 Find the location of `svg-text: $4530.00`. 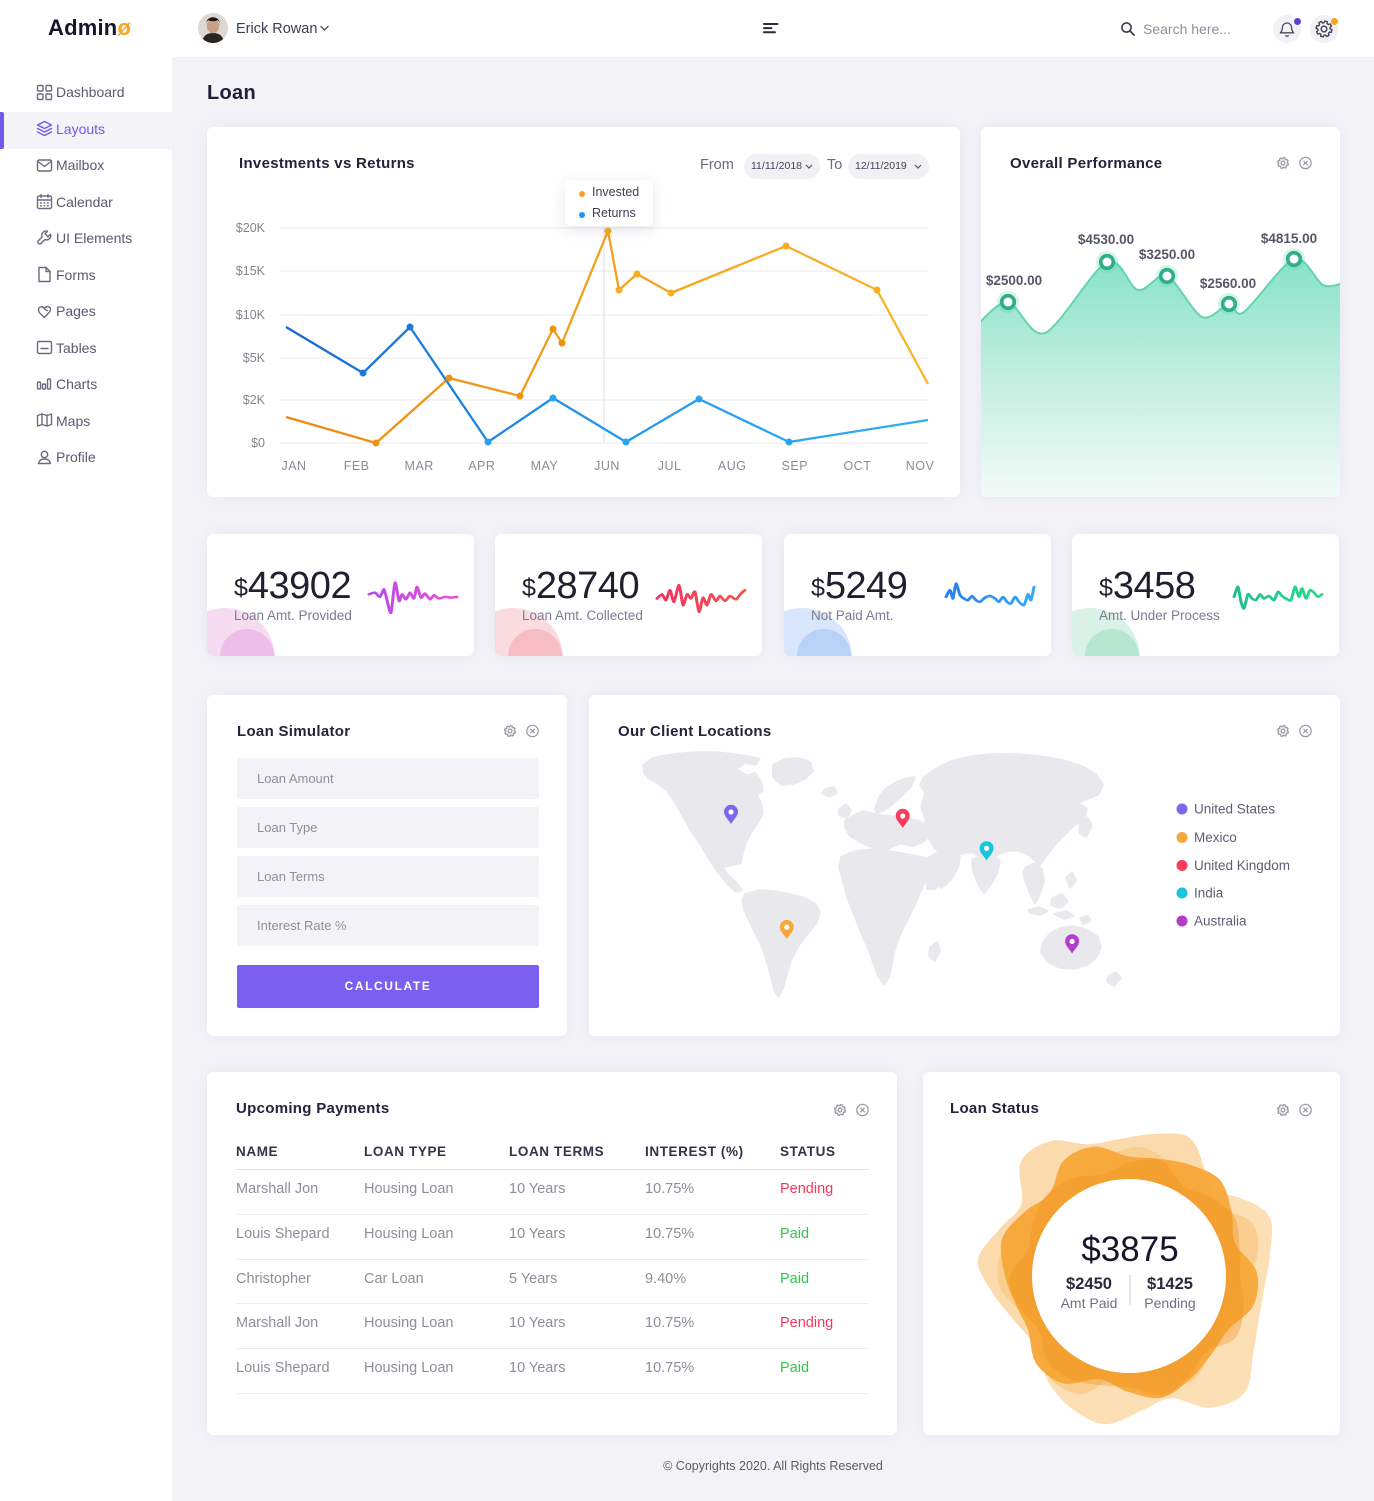

svg-text: $4530.00 is located at coordinates (1106, 239).